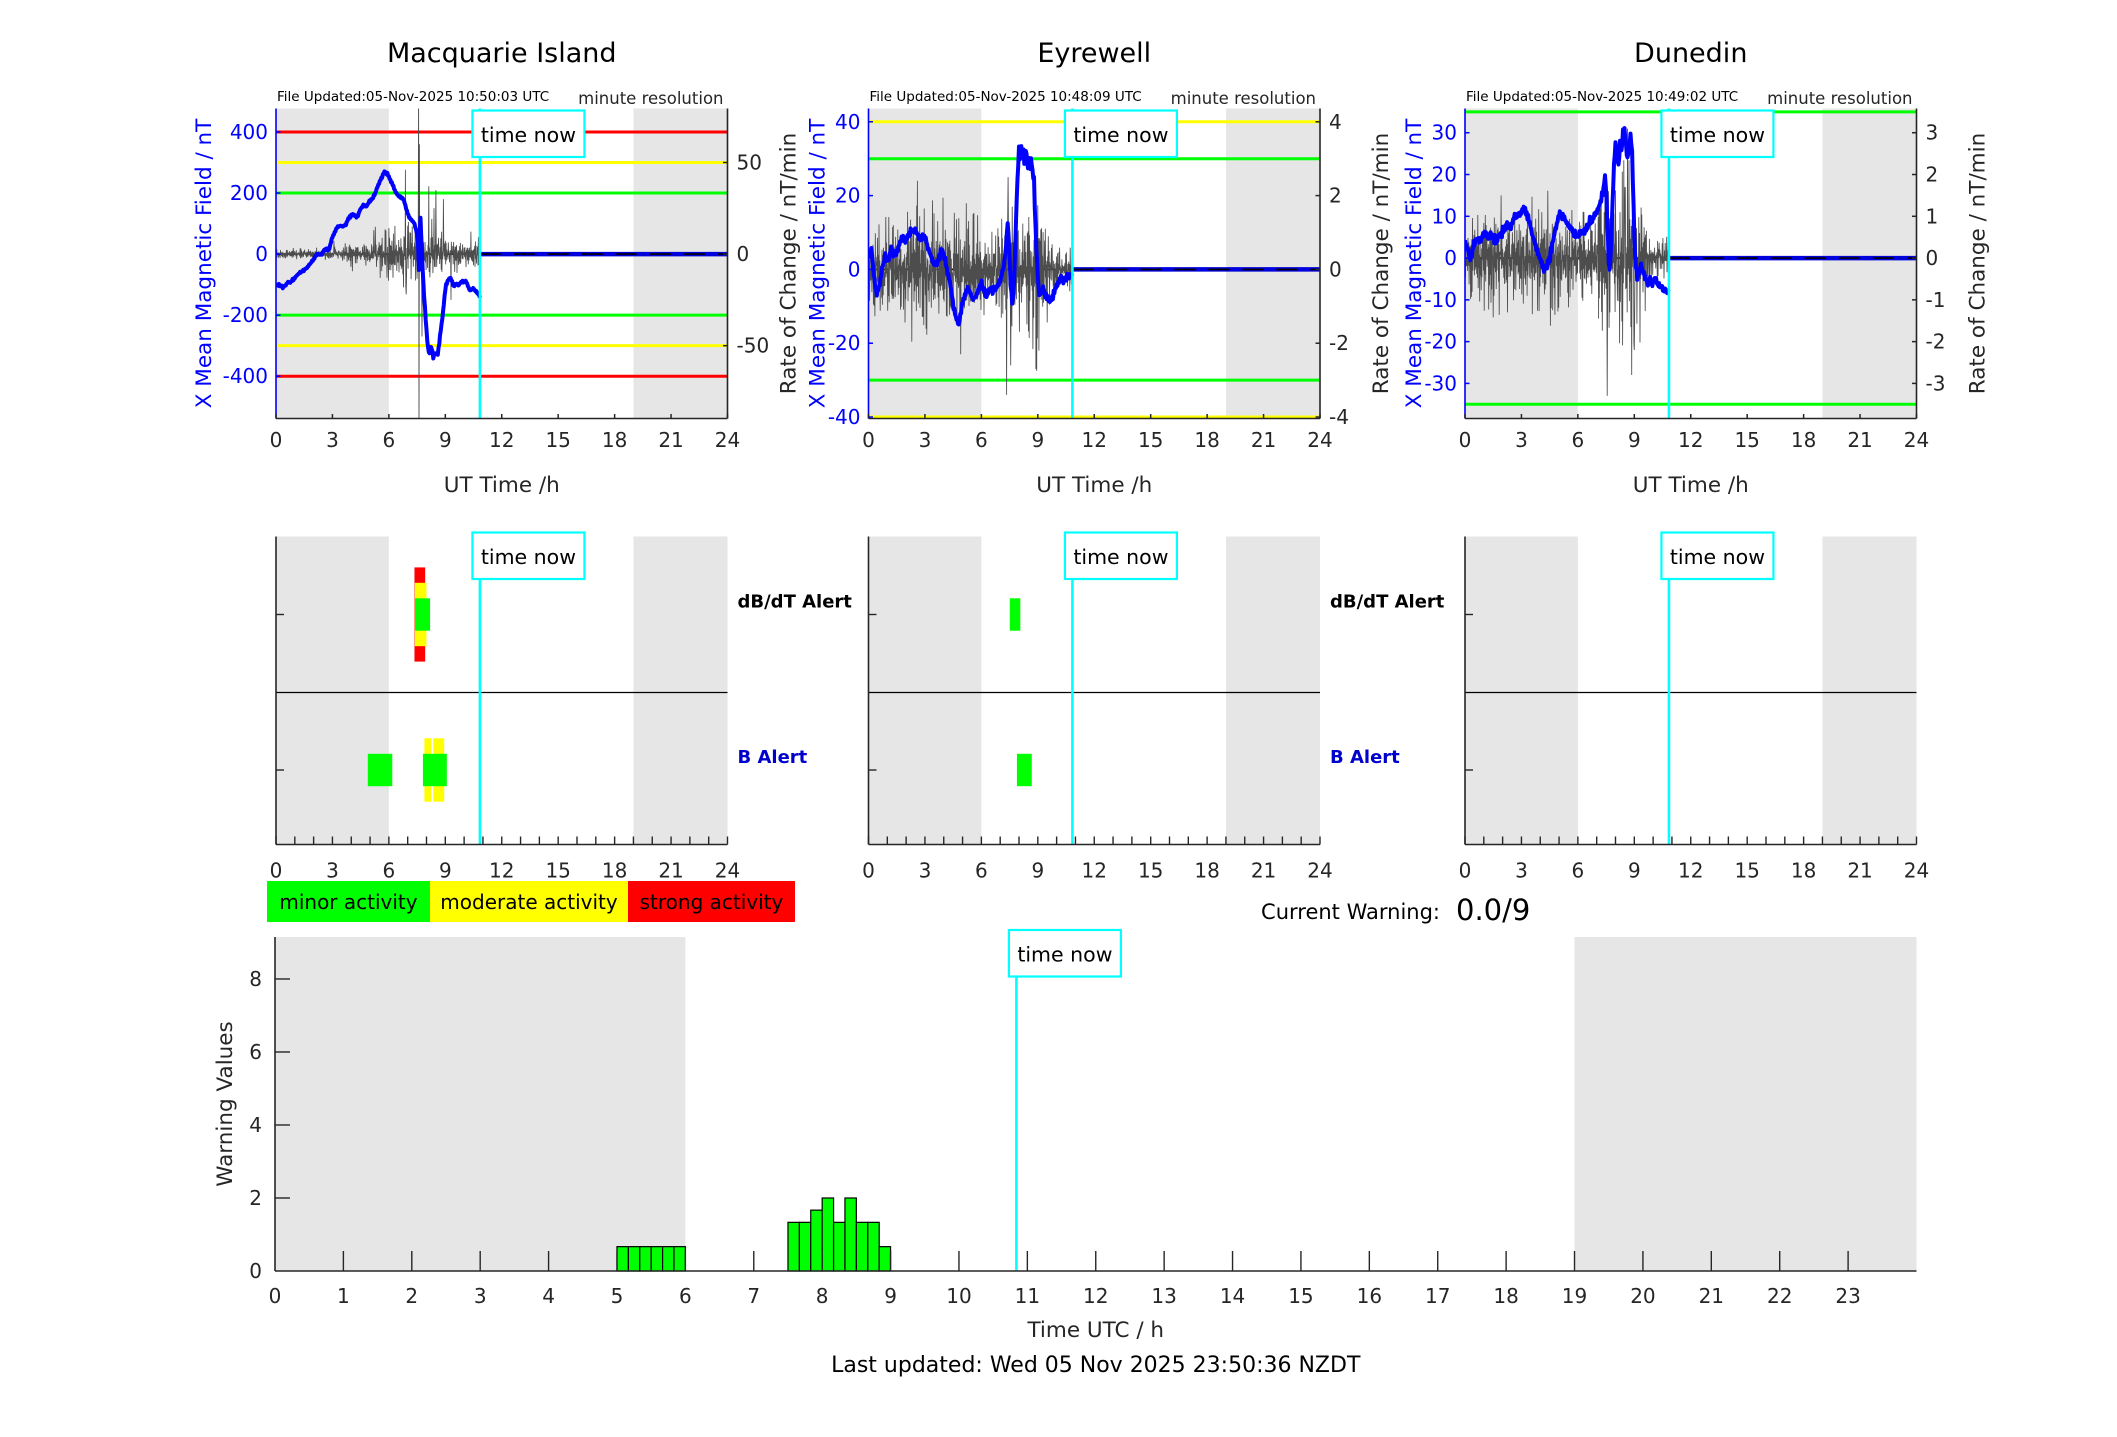 This screenshot has width=2117, height=1437. Describe the element at coordinates (854, 269) in the screenshot. I see `y-tick-label-left: 0` at that location.